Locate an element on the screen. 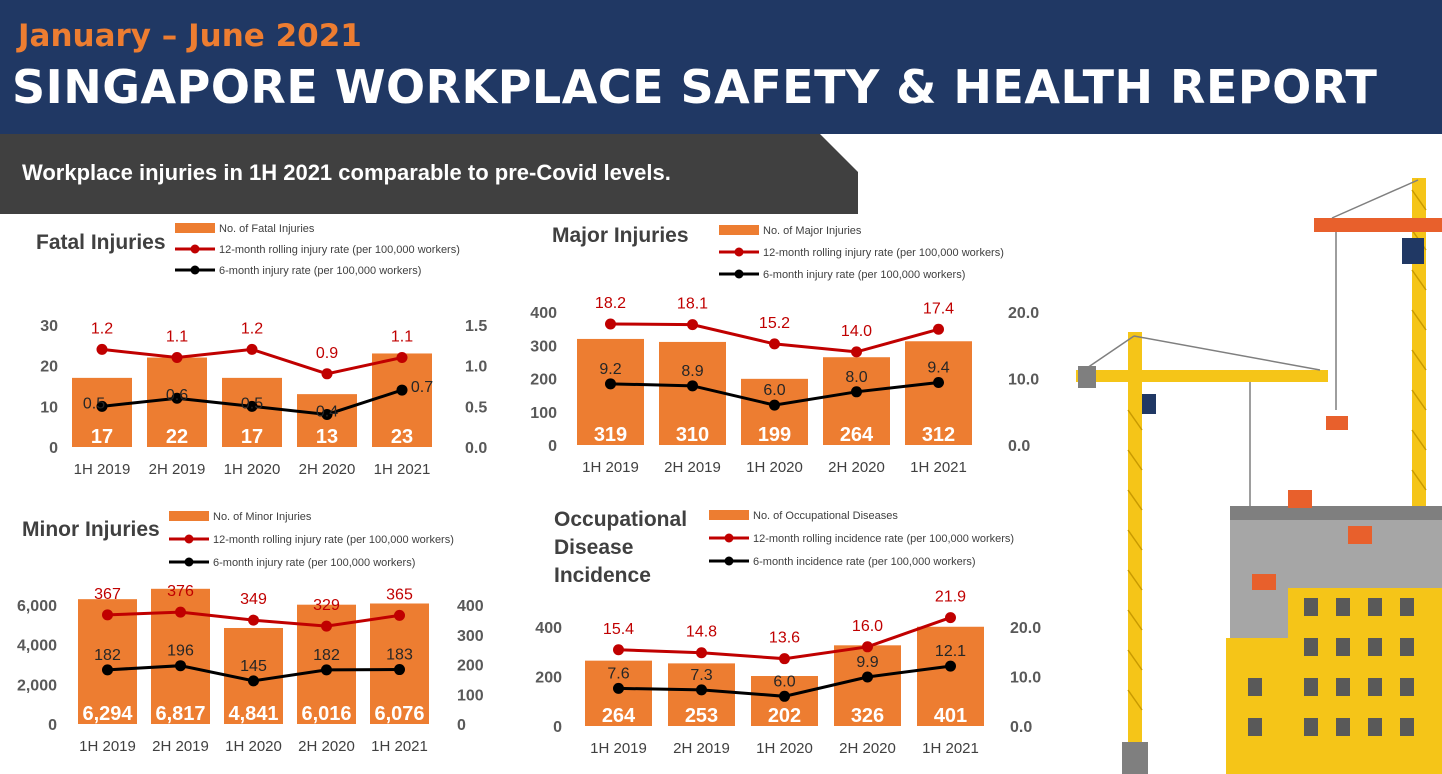 The width and height of the screenshot is (1442, 774). y-right-tick-label: 20.0 is located at coordinates (1023, 313).